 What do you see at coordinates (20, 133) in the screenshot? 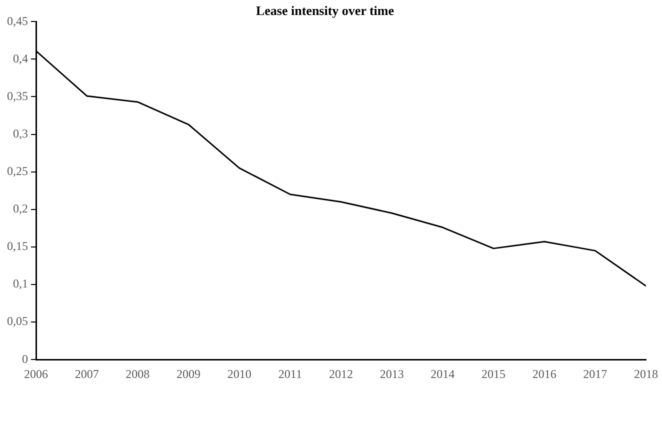
I see `y-tick-label: 0,3` at bounding box center [20, 133].